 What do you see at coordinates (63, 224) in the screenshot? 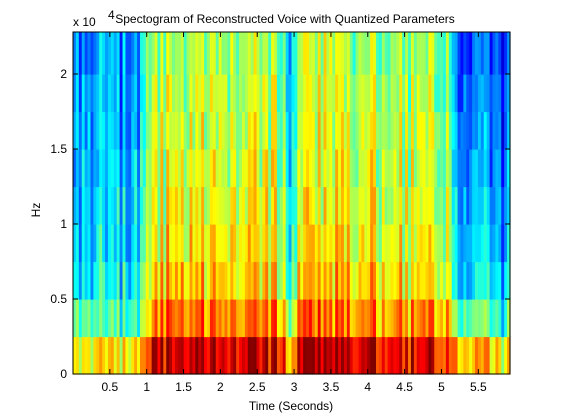
I see `y-tick-label: 1` at bounding box center [63, 224].